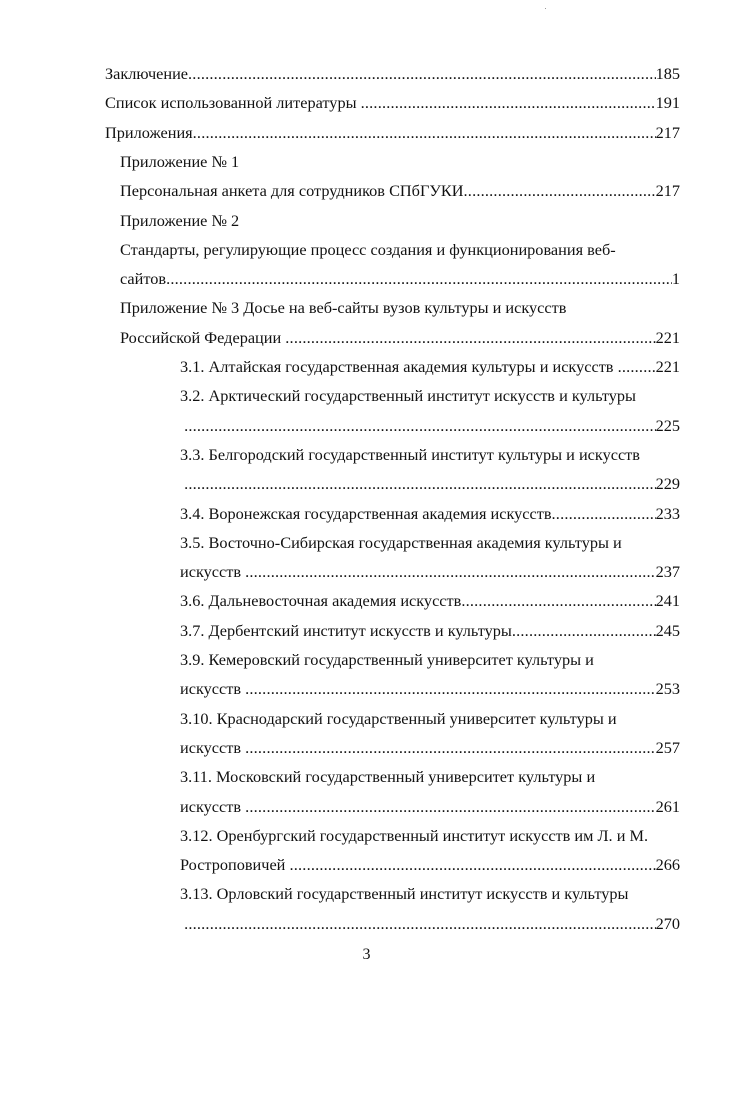 Image resolution: width=733 pixels, height=1100 pixels. Describe the element at coordinates (147, 73) in the screenshot. I see `toc-entry-title: Заключение` at that location.